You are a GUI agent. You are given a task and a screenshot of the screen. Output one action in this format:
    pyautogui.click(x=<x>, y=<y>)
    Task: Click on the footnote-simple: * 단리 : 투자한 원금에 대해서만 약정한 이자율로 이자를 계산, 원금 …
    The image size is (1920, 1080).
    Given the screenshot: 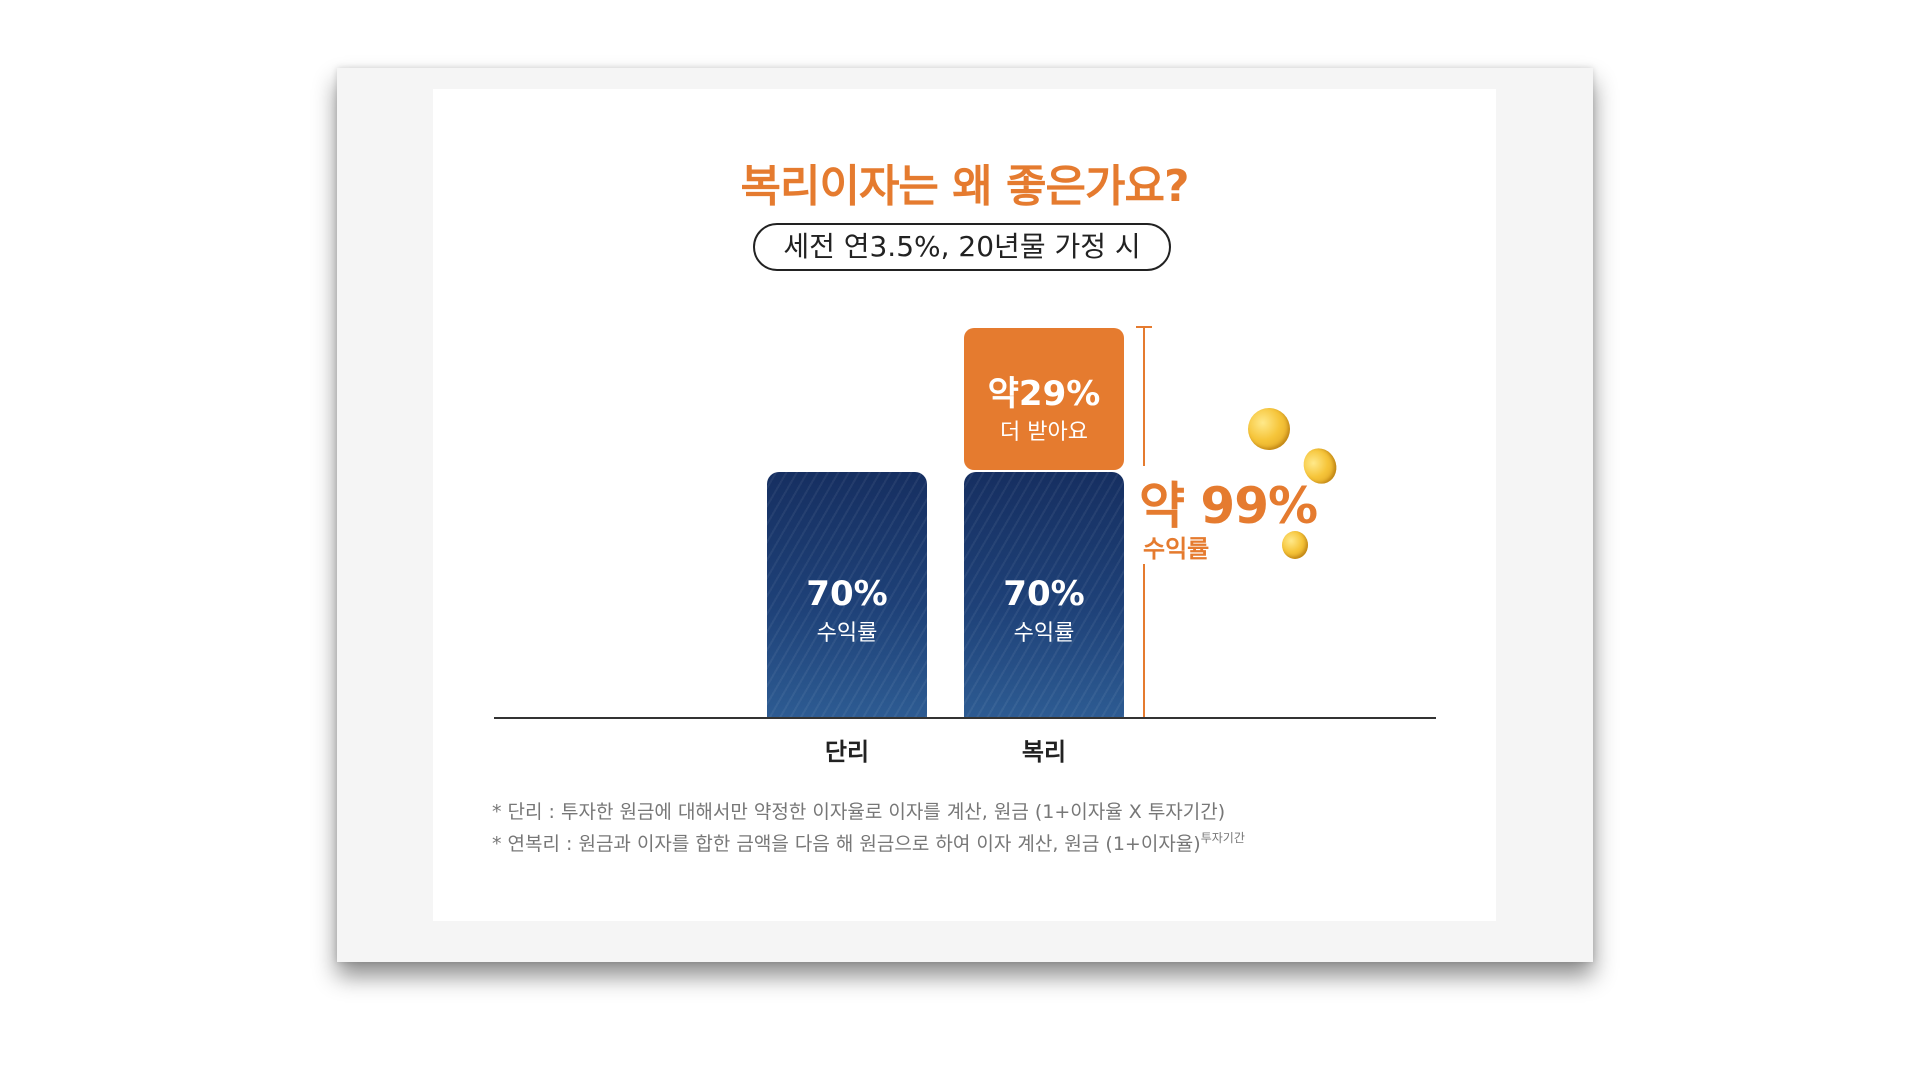 What is the action you would take?
    pyautogui.click(x=859, y=812)
    